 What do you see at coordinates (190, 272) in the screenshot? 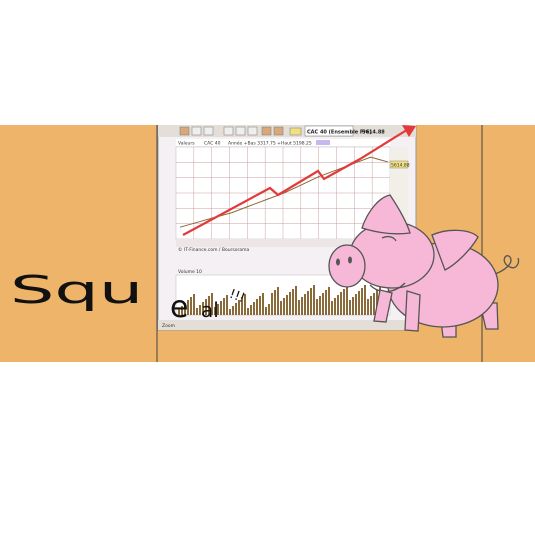
I see `volume-label: Volume 10` at bounding box center [190, 272].